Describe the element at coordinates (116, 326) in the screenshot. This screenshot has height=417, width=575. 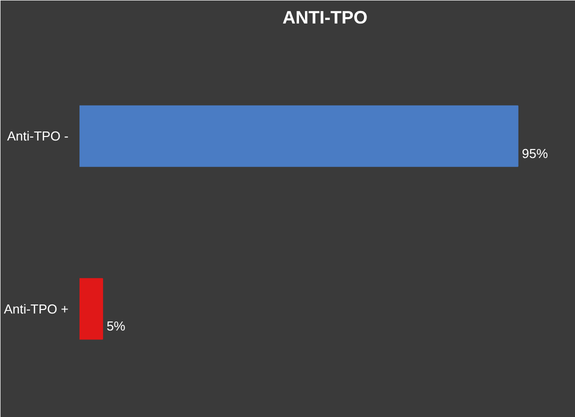
I see `data-label: 5%` at that location.